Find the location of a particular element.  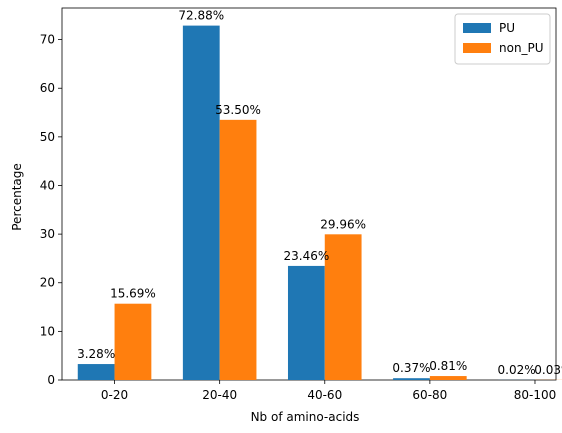

y-tick-label: 30 is located at coordinates (47, 234).